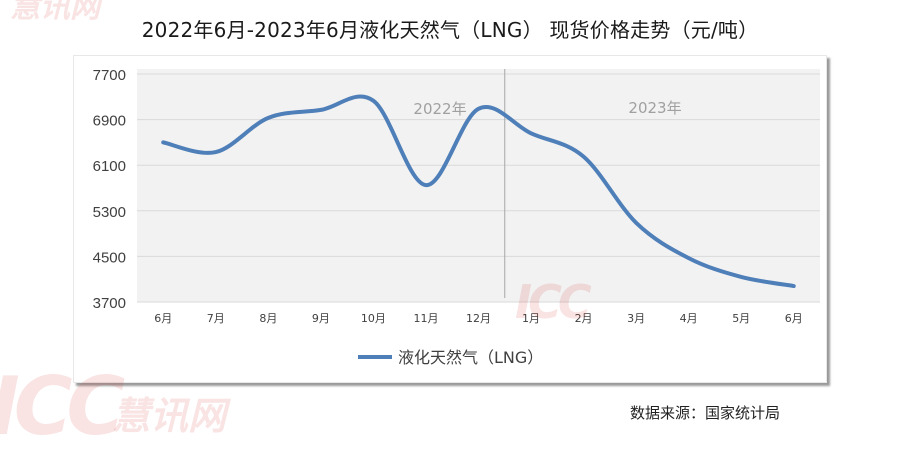  Describe the element at coordinates (689, 318) in the screenshot. I see `x-tick-label: 4月` at that location.